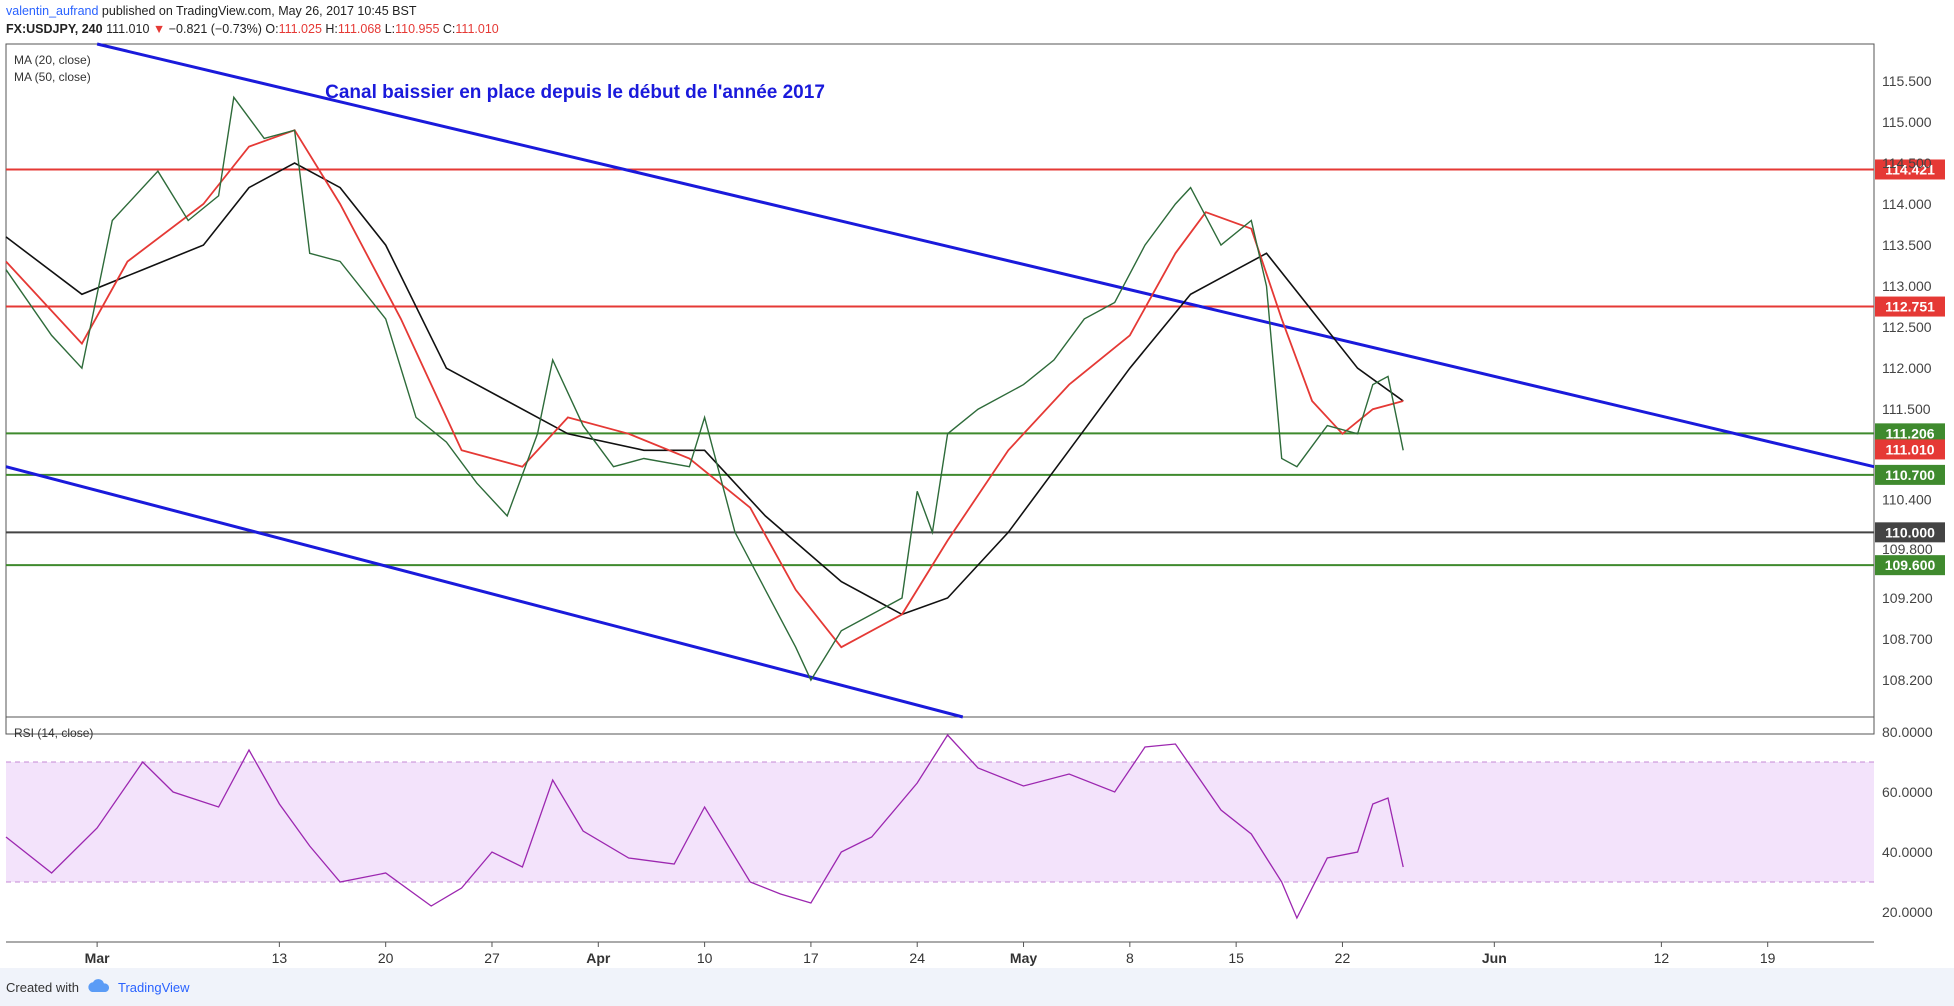 The height and width of the screenshot is (1006, 1954). What do you see at coordinates (215, 29) in the screenshot?
I see `change-text: −0.821 (−0.73%)` at bounding box center [215, 29].